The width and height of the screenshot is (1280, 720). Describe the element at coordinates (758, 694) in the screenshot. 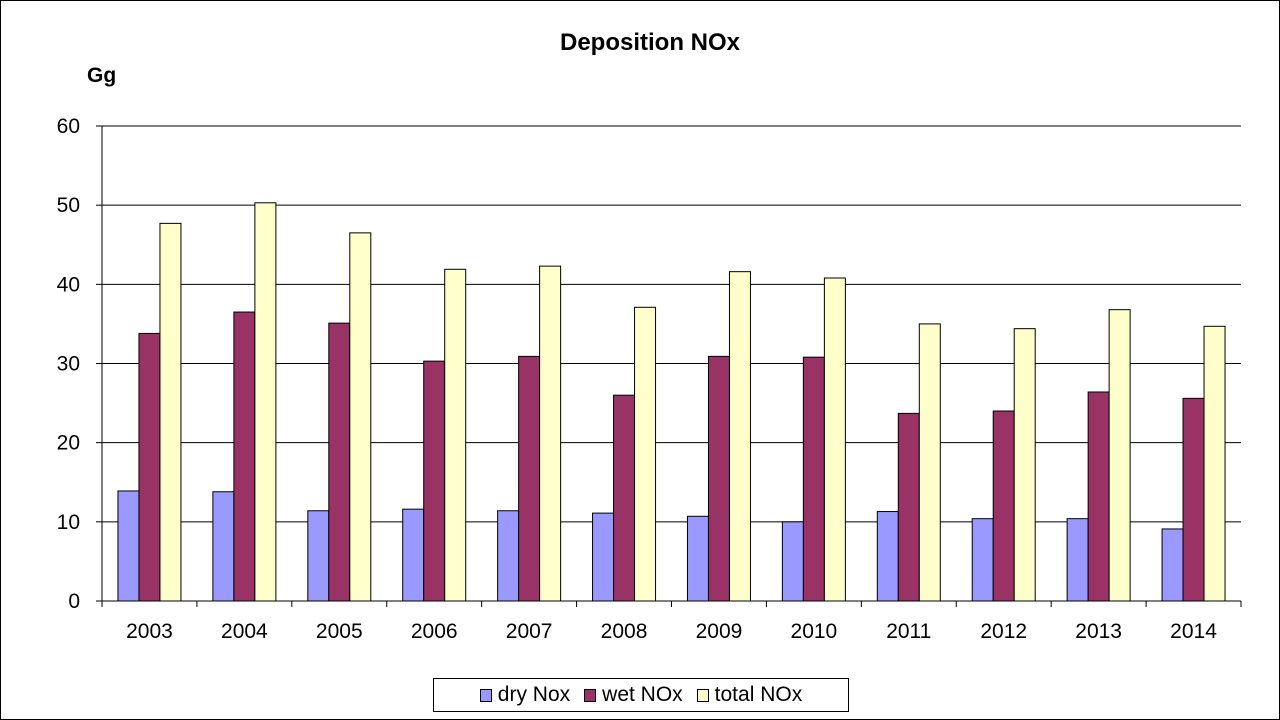

I see `legend-label-total: total NOx` at that location.